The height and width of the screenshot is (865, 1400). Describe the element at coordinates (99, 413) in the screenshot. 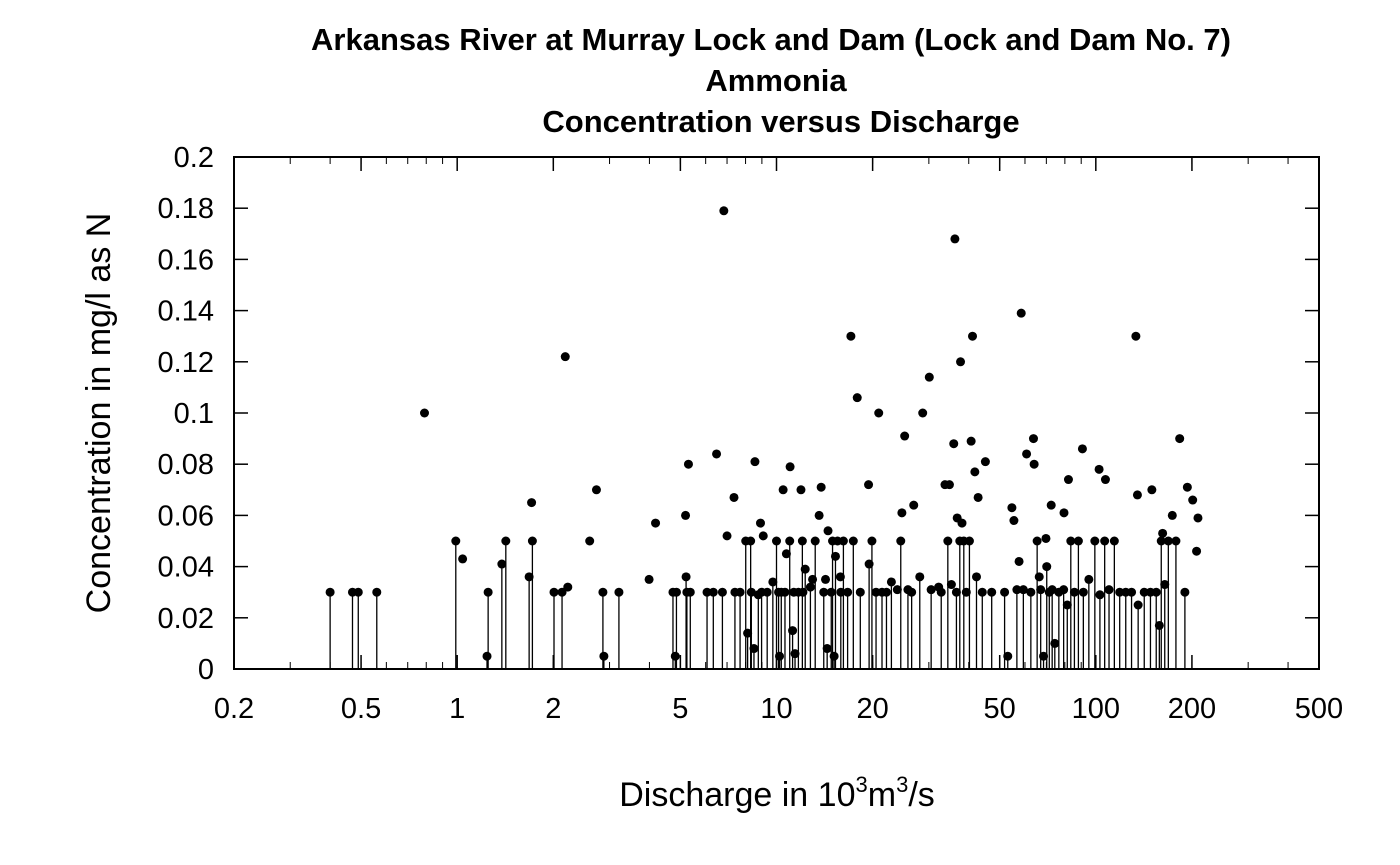

I see `y-axis-label: Concentration in mg/l as N` at that location.